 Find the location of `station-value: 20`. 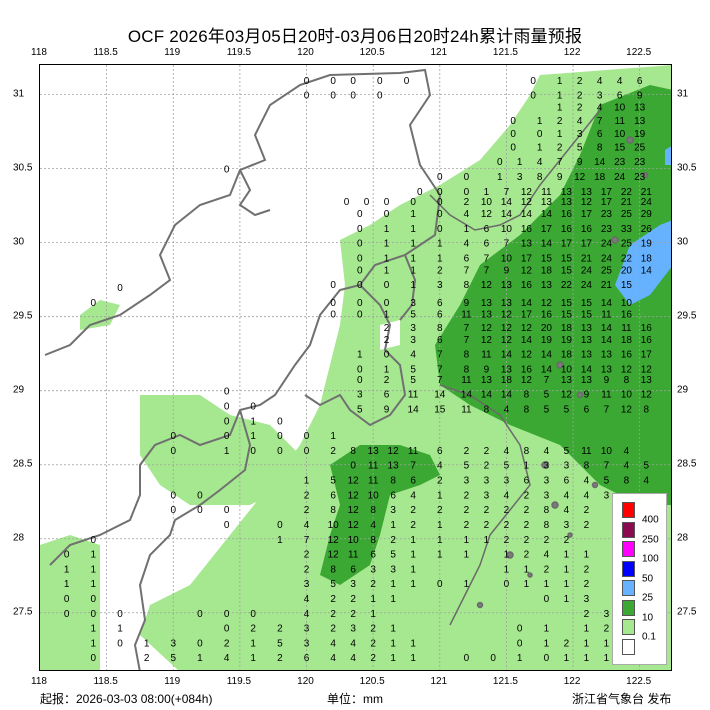

station-value: 20 is located at coordinates (627, 270).